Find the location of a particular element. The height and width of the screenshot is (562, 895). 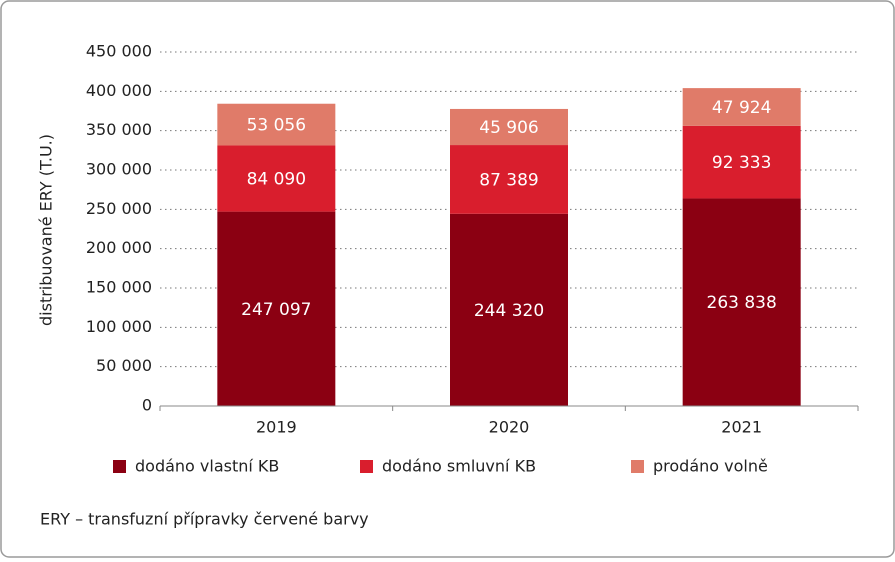

value-label: 87 389 is located at coordinates (508, 180).